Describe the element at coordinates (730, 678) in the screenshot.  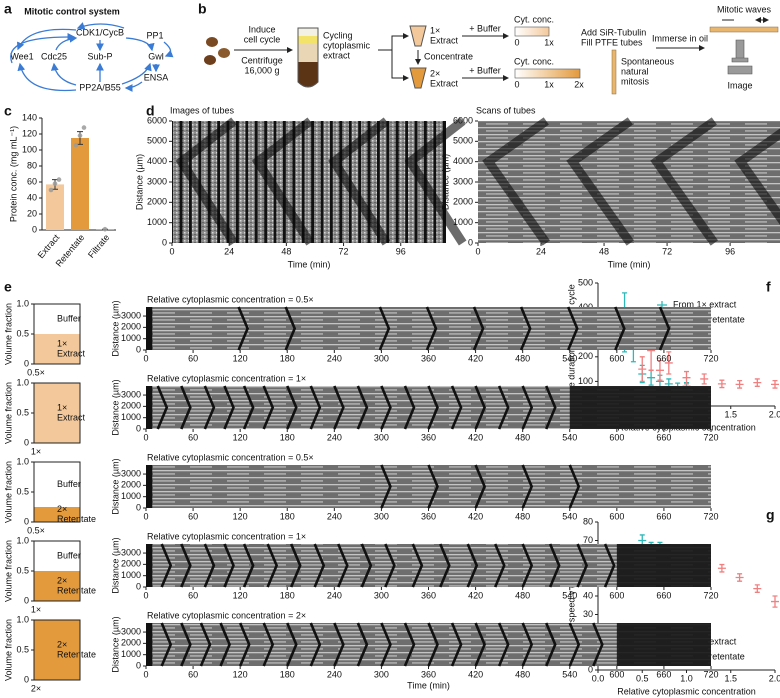
I see `x-tick-label: 1.5` at that location.